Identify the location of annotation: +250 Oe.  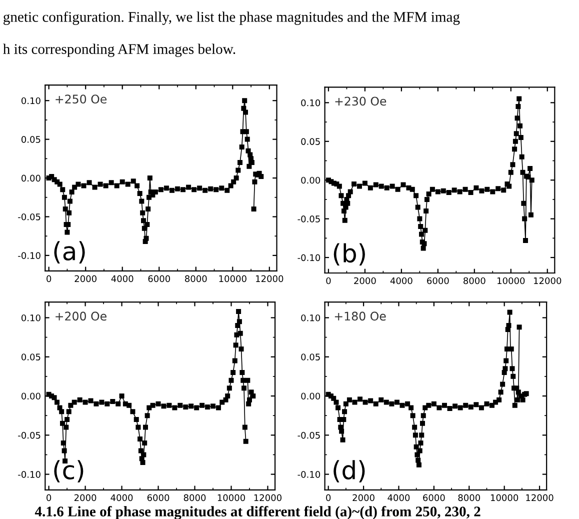
(81, 99).